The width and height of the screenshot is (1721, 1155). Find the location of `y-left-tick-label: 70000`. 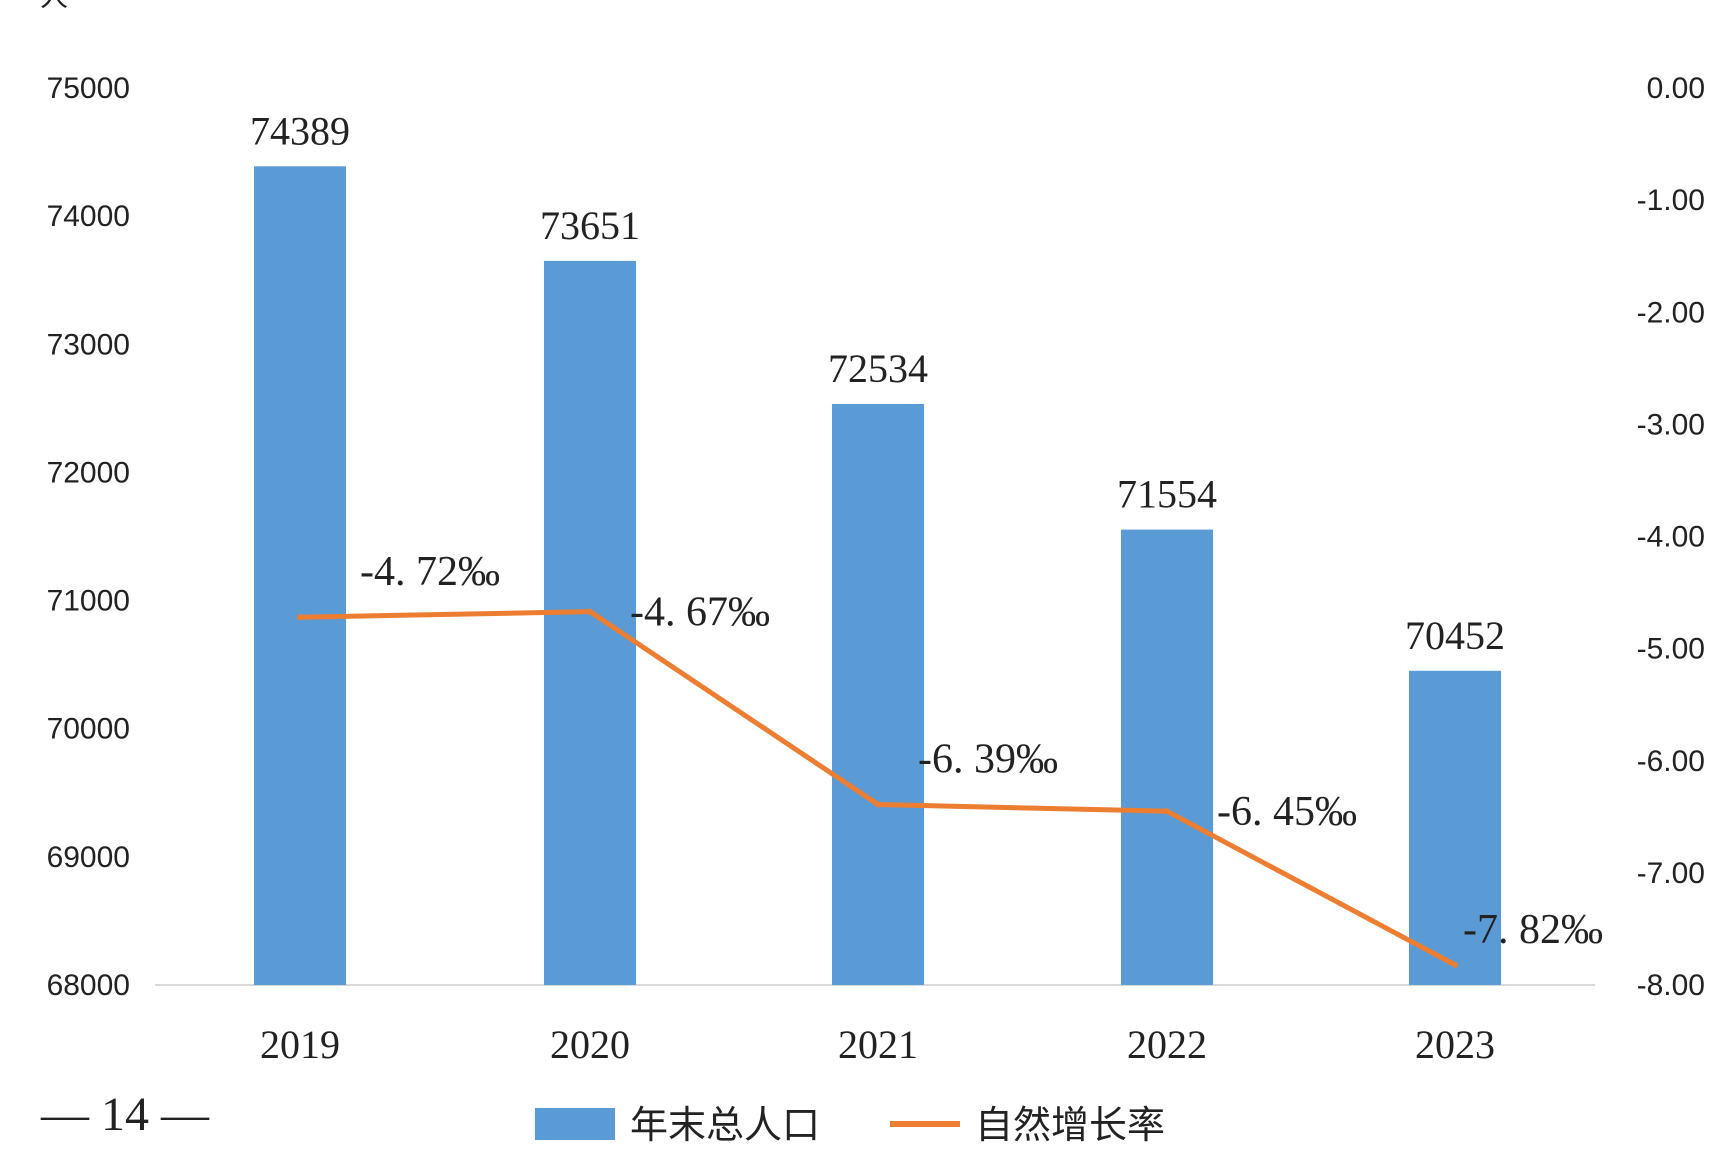

y-left-tick-label: 70000 is located at coordinates (88, 729).